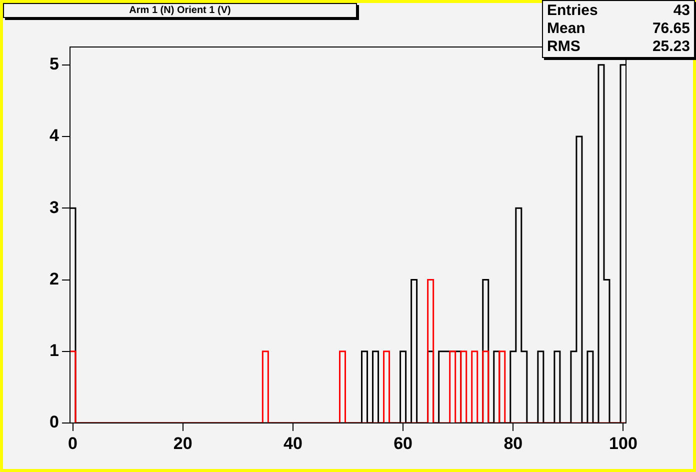 Image resolution: width=696 pixels, height=472 pixels. Describe the element at coordinates (54, 207) in the screenshot. I see `y-tick-label: 3` at that location.